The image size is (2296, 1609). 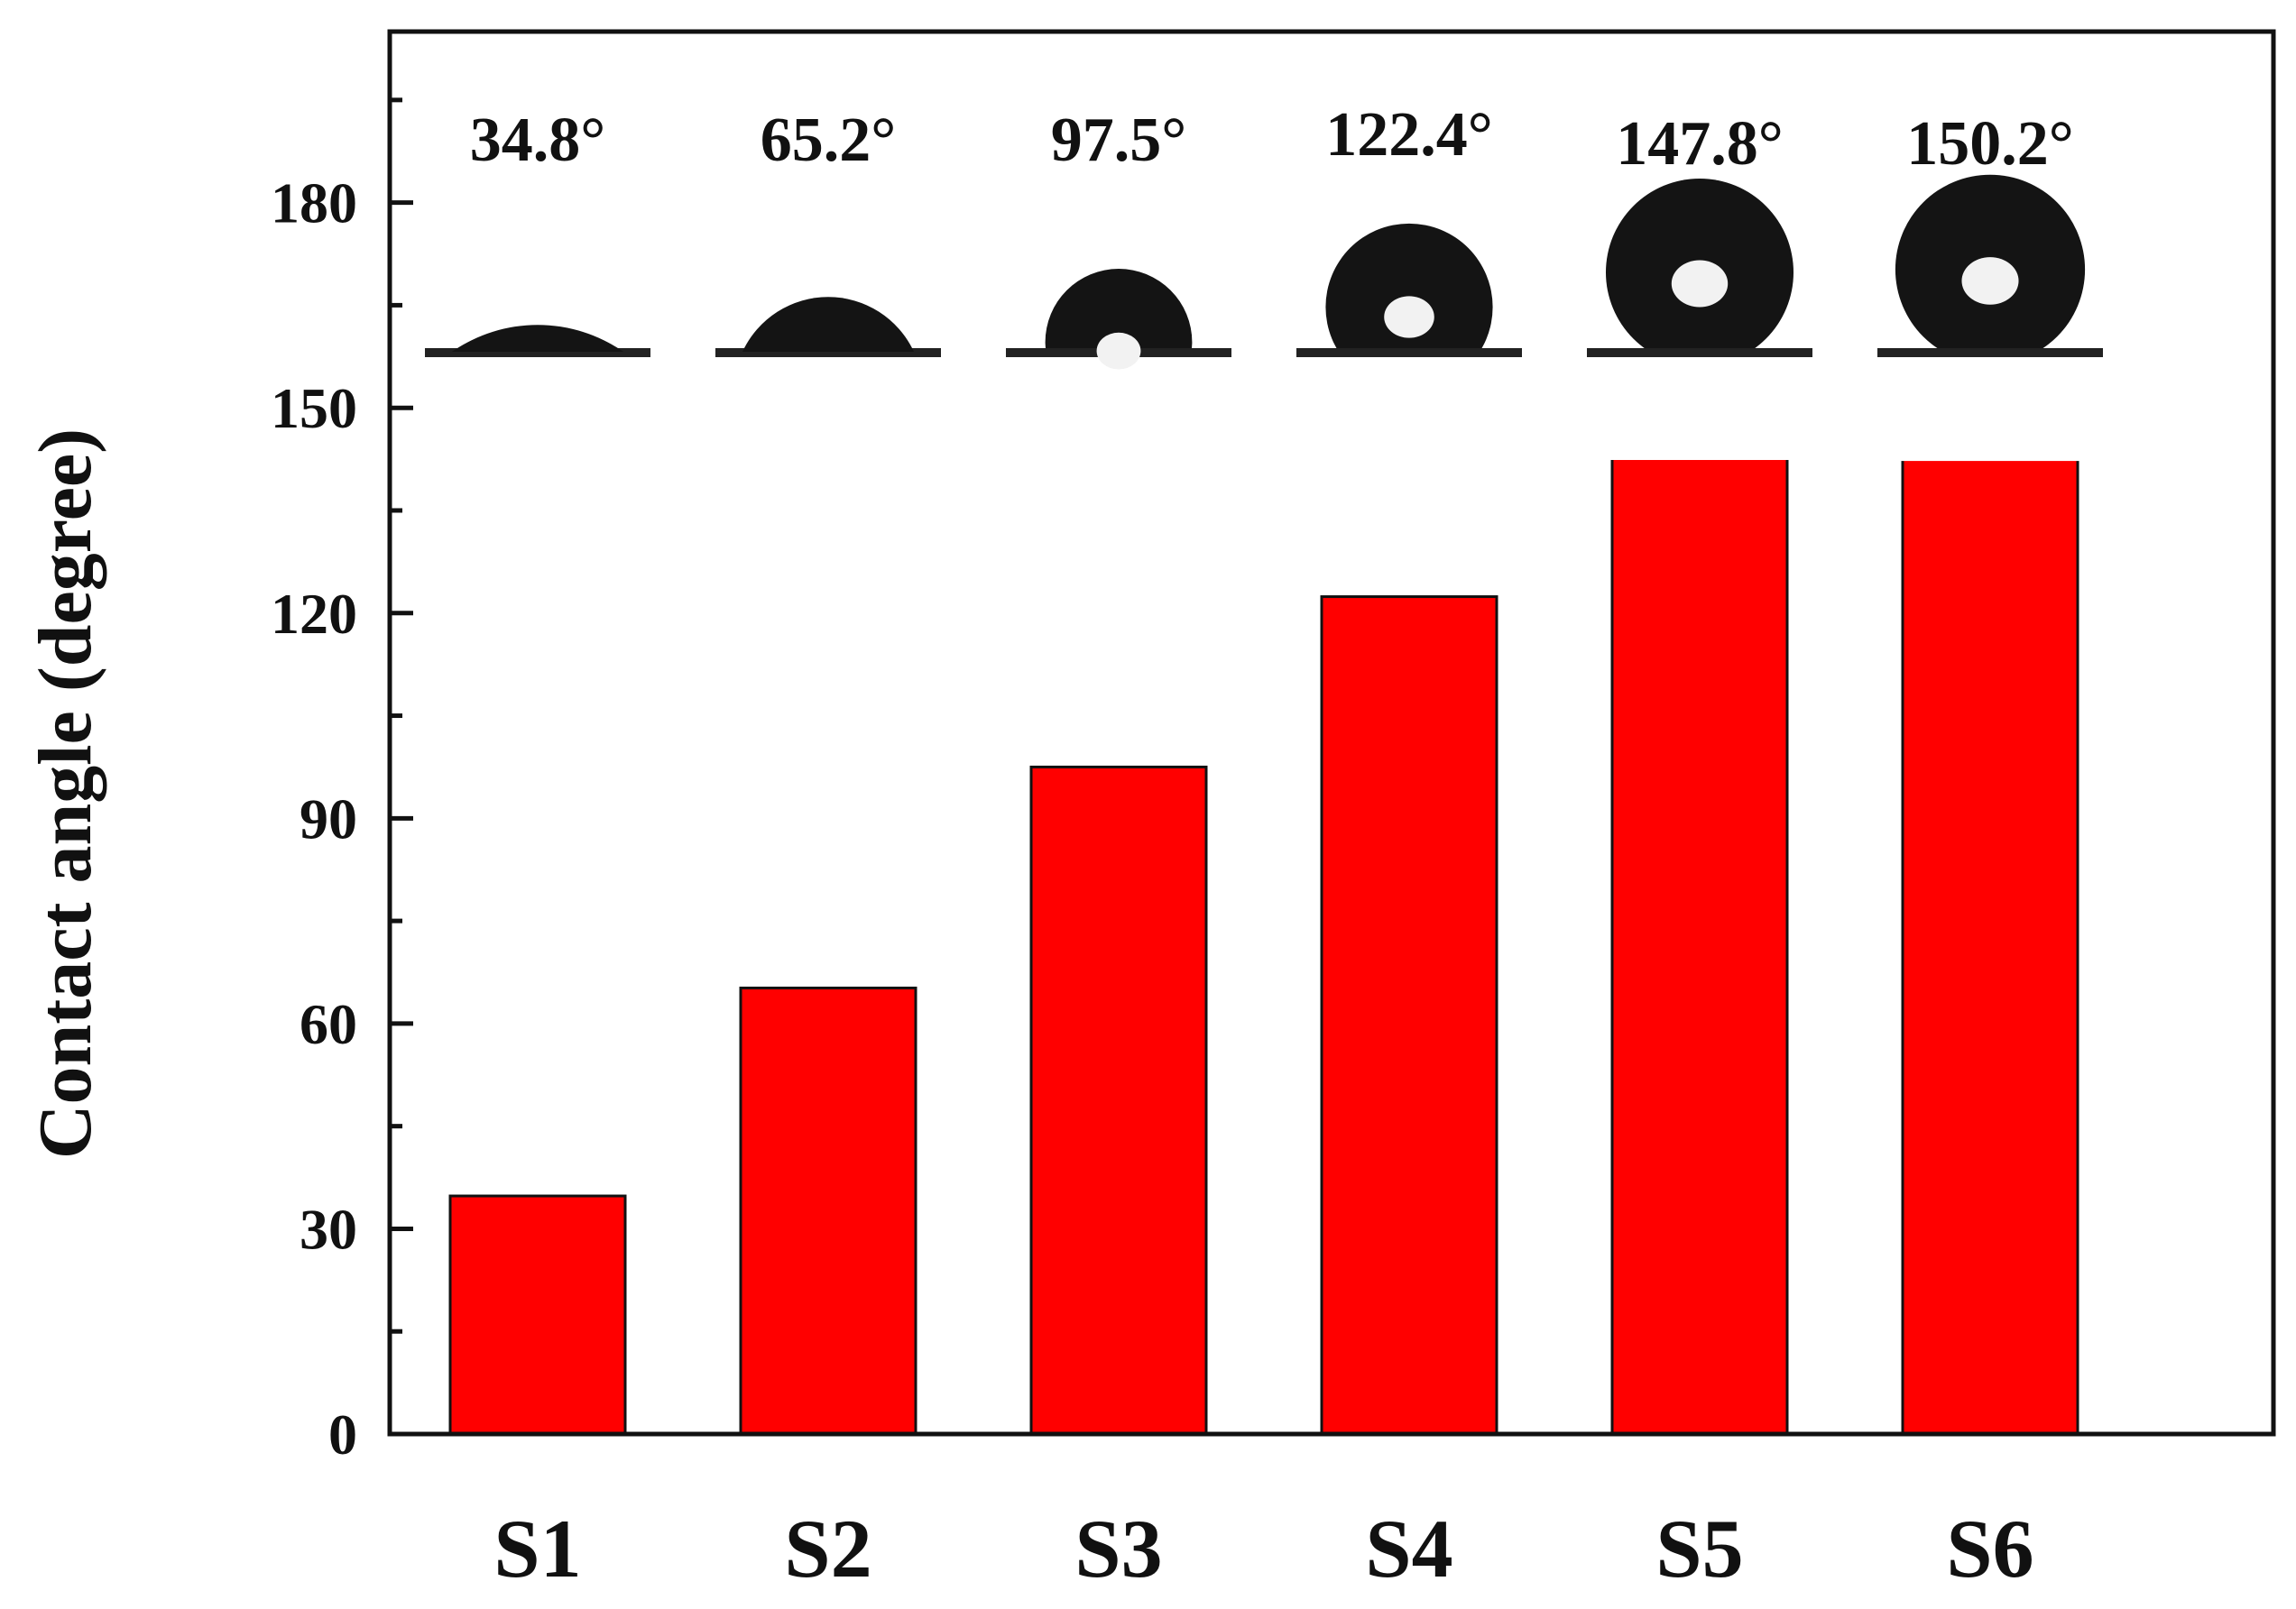 I want to click on droplet-s2, so click(x=828, y=327).